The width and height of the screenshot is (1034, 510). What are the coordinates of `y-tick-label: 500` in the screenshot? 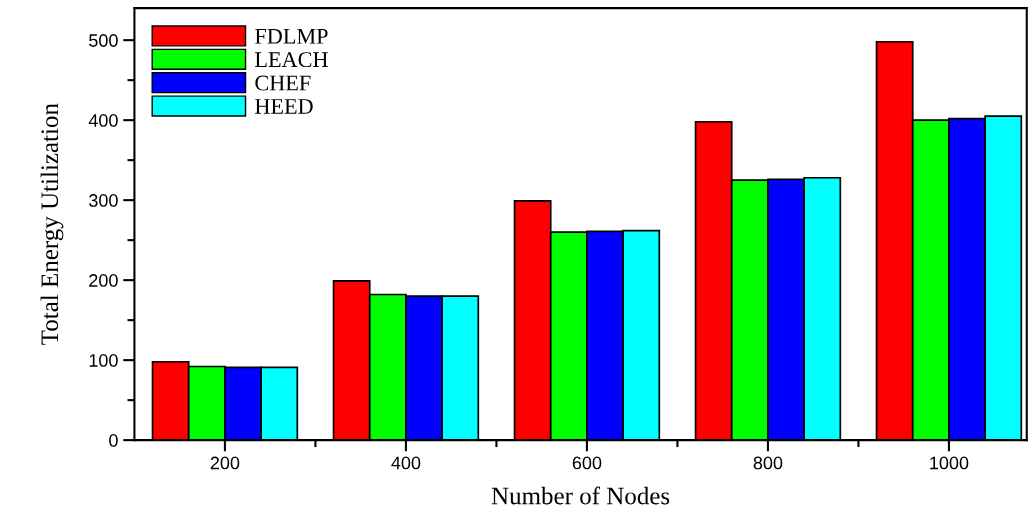 It's located at (103, 40).